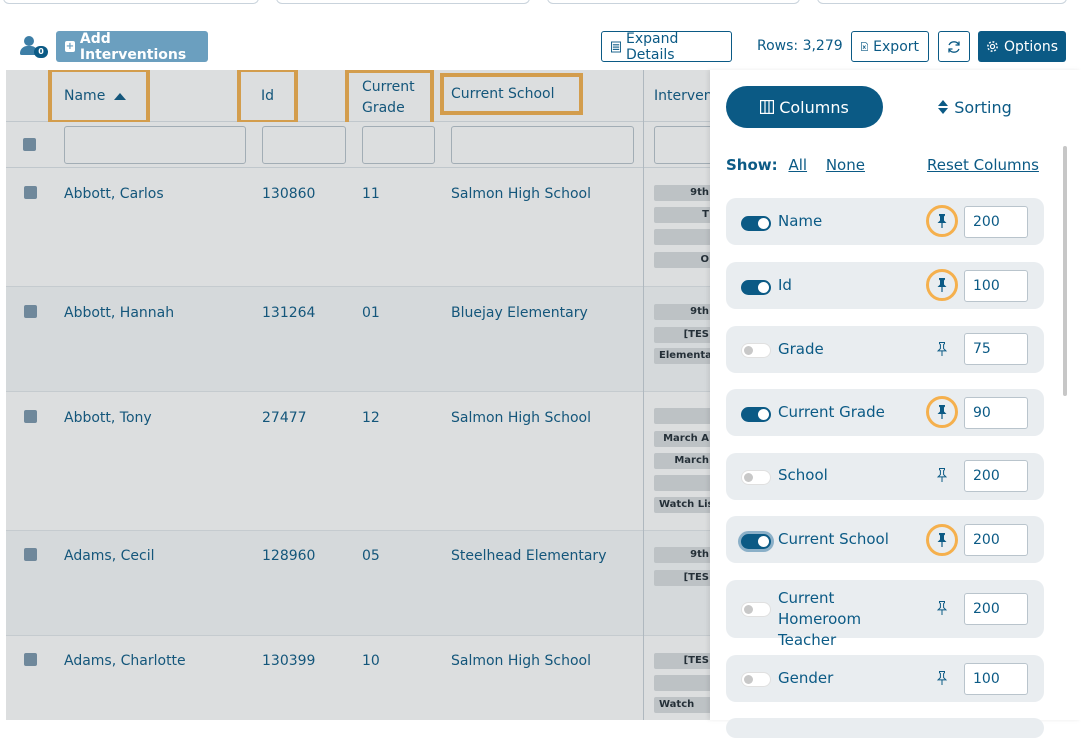 The image size is (1081, 738). What do you see at coordinates (684, 96) in the screenshot?
I see `header-interventions: Interven` at bounding box center [684, 96].